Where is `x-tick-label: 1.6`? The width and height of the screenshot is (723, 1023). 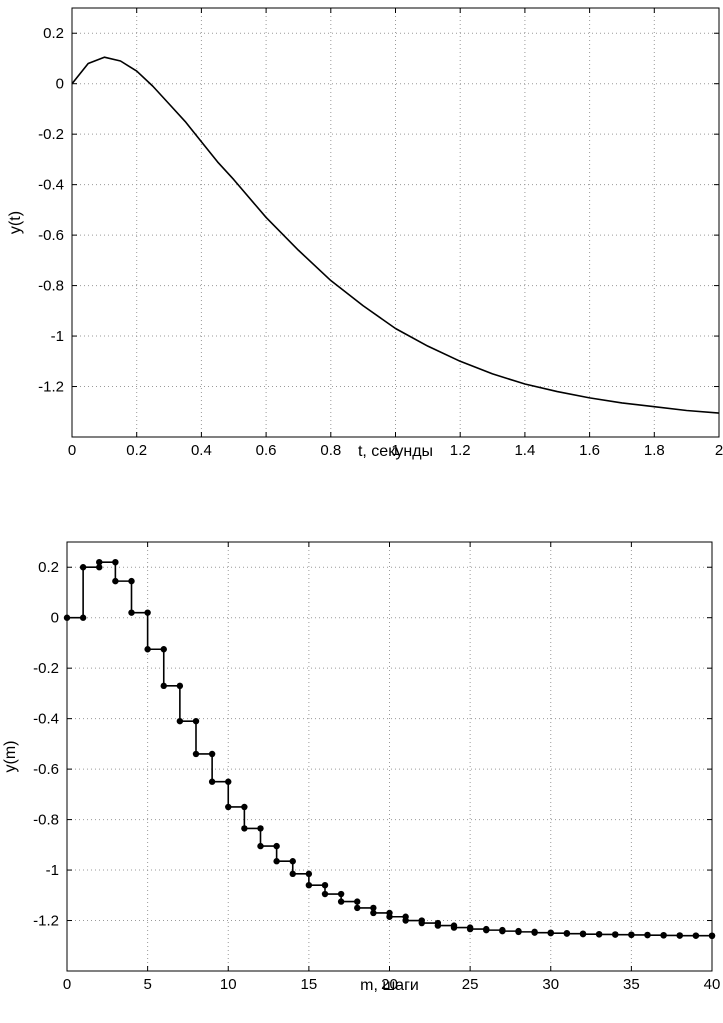 x-tick-label: 1.6 is located at coordinates (589, 450).